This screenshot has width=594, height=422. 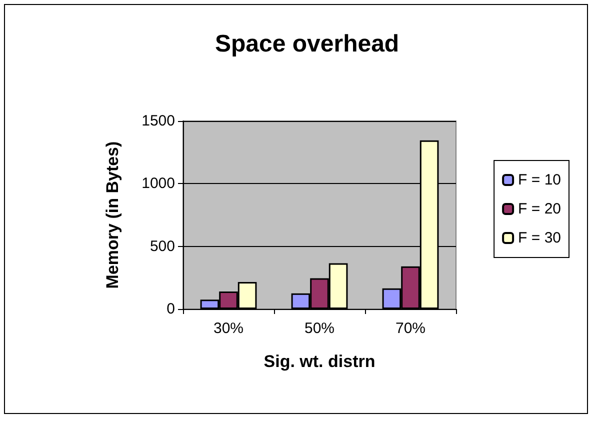 I want to click on y-tick-label: 1500, so click(x=158, y=121).